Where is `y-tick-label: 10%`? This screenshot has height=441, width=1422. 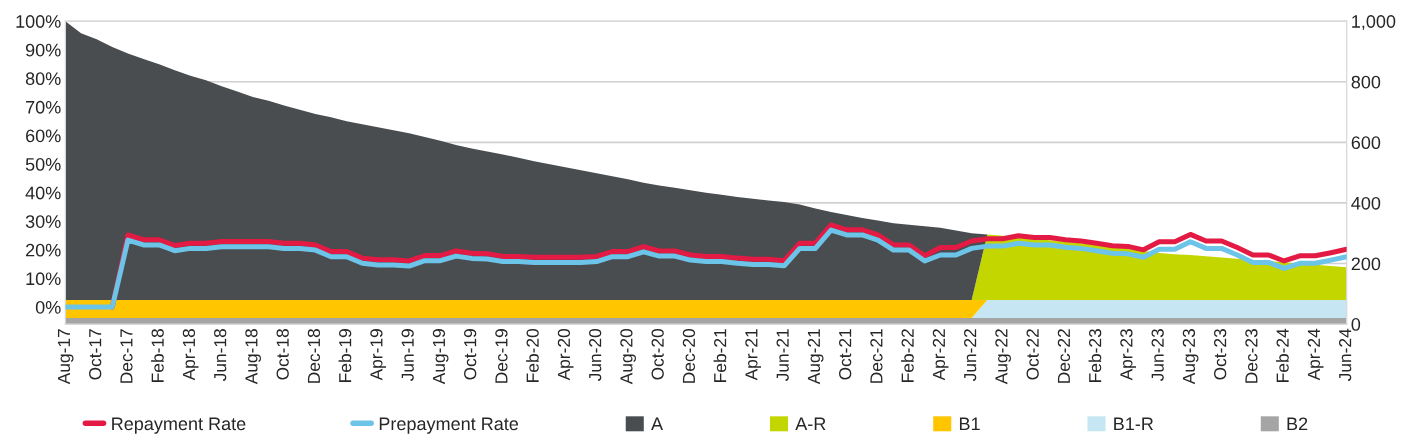 y-tick-label: 10% is located at coordinates (43, 279).